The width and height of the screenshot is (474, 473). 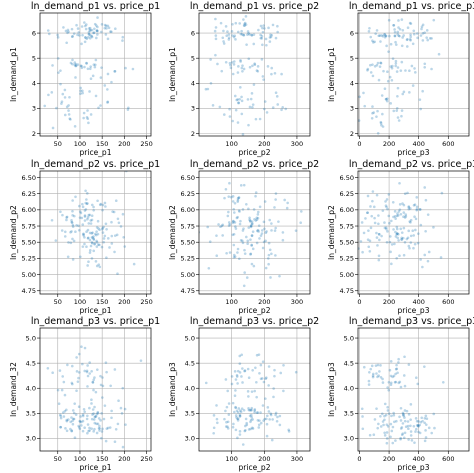 What do you see at coordinates (193, 58) in the screenshot?
I see `y-tick-label: 5` at bounding box center [193, 58].